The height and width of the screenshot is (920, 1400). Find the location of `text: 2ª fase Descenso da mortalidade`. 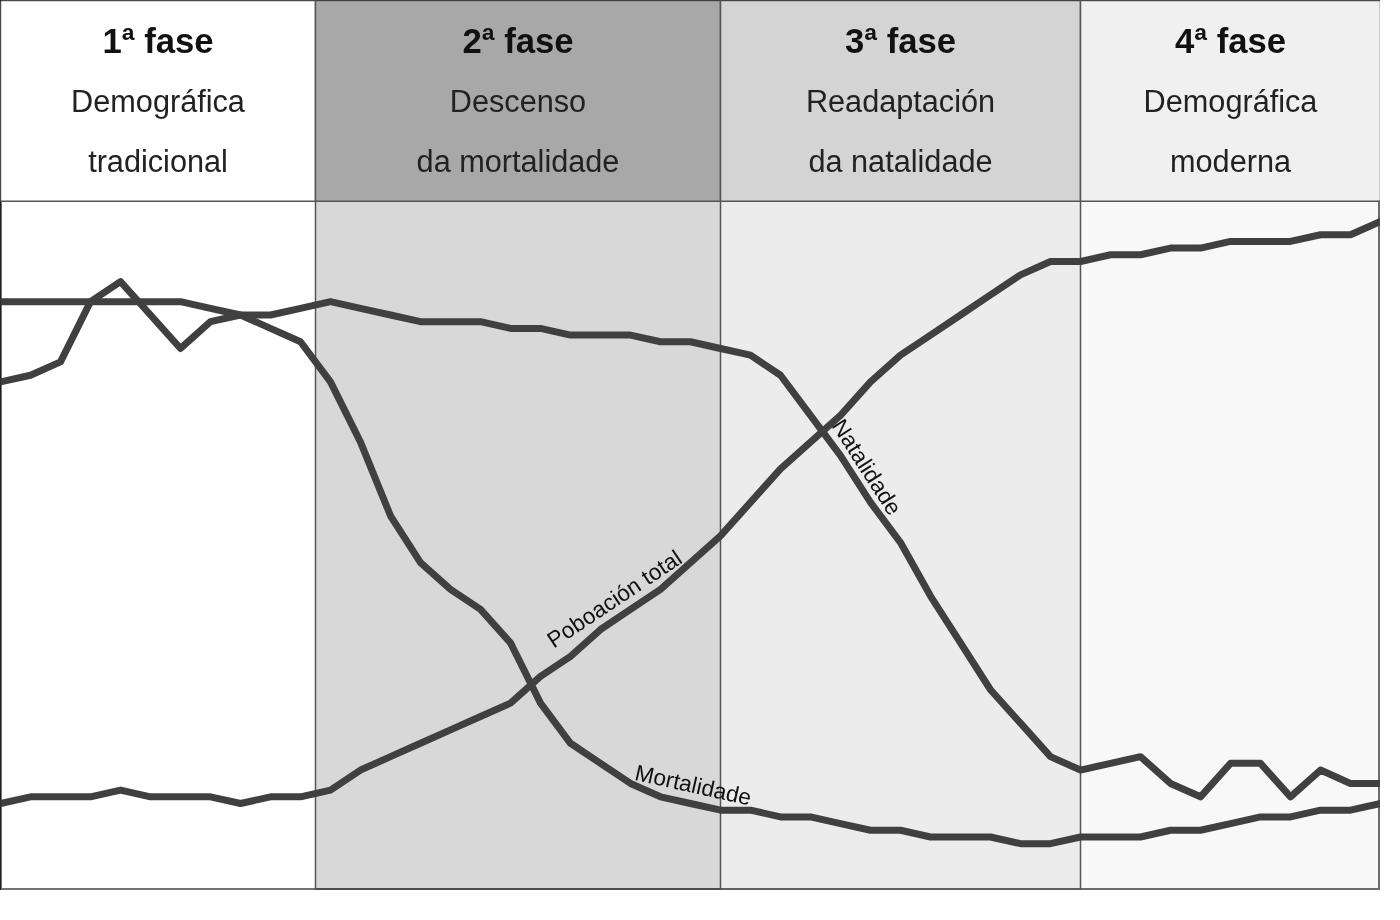

text: 2ª fase Descenso da mortalidade is located at coordinates (518, 100).